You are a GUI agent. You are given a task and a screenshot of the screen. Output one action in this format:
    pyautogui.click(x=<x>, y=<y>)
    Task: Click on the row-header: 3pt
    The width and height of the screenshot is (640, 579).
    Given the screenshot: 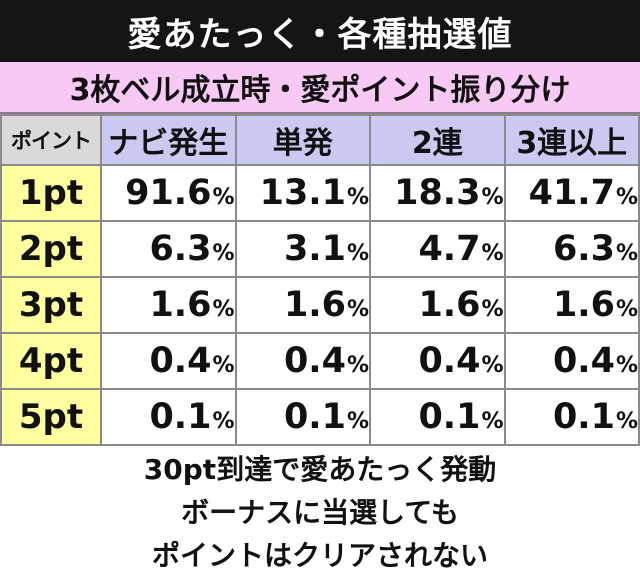 What is the action you would take?
    pyautogui.click(x=51, y=305)
    